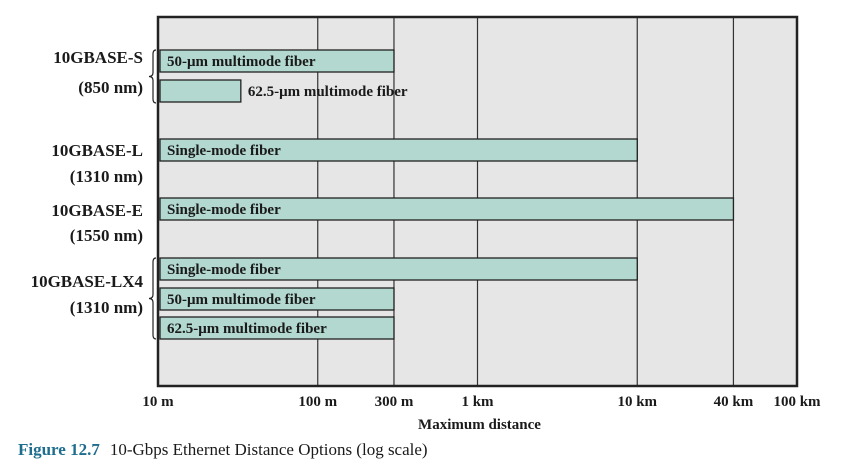 The width and height of the screenshot is (852, 468). I want to click on x-tick-label: 10 m, so click(158, 402).